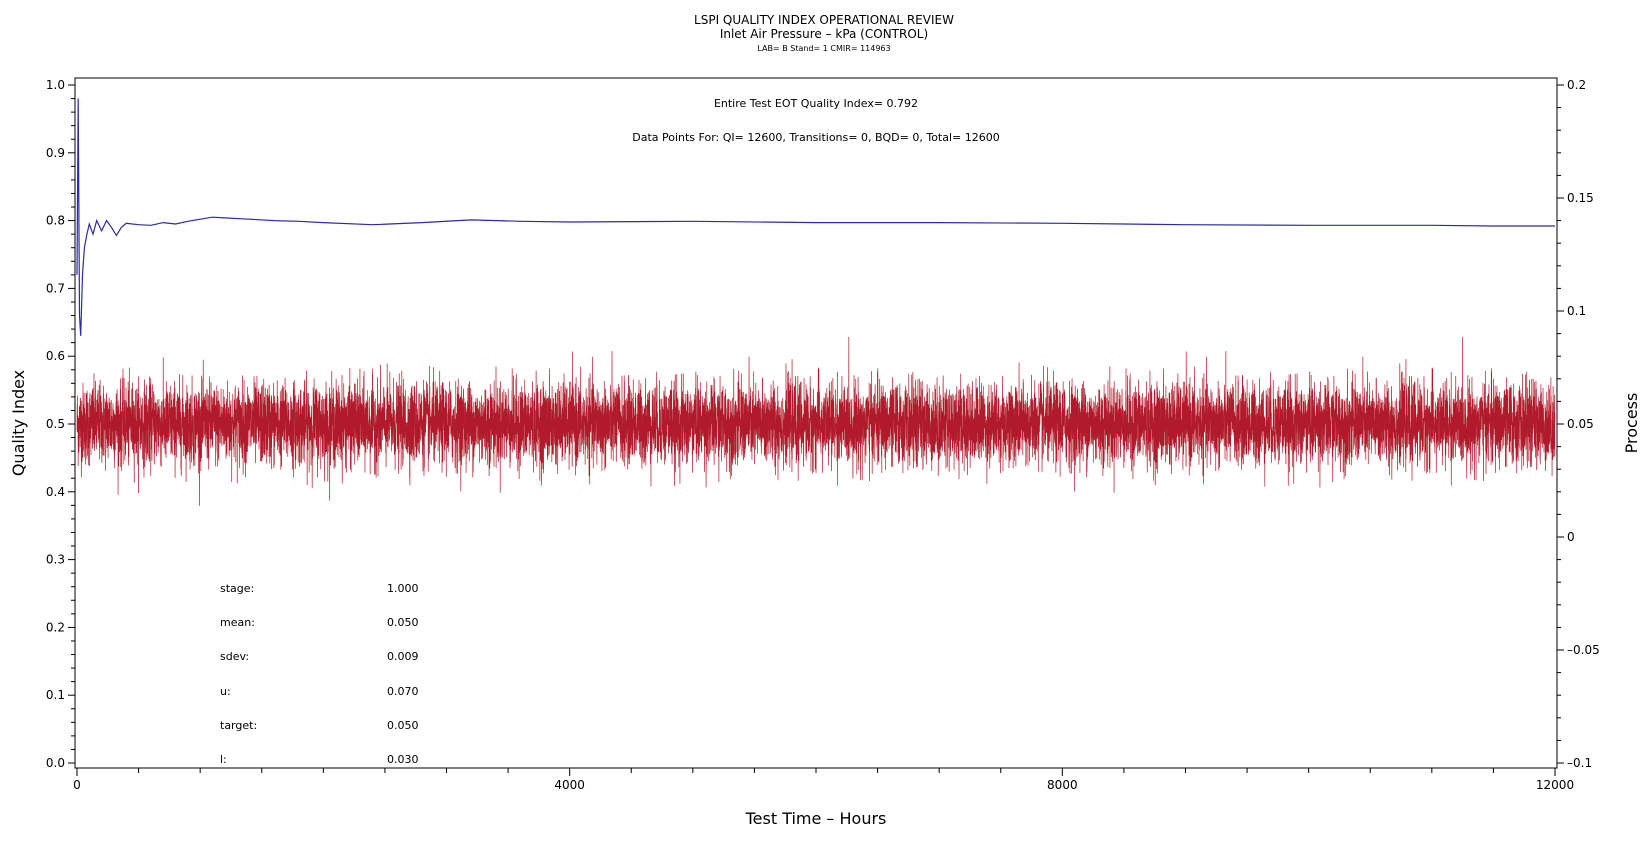 The width and height of the screenshot is (1648, 845). What do you see at coordinates (1583, 650) in the screenshot?
I see `y-right-tick-label: –0.05` at bounding box center [1583, 650].